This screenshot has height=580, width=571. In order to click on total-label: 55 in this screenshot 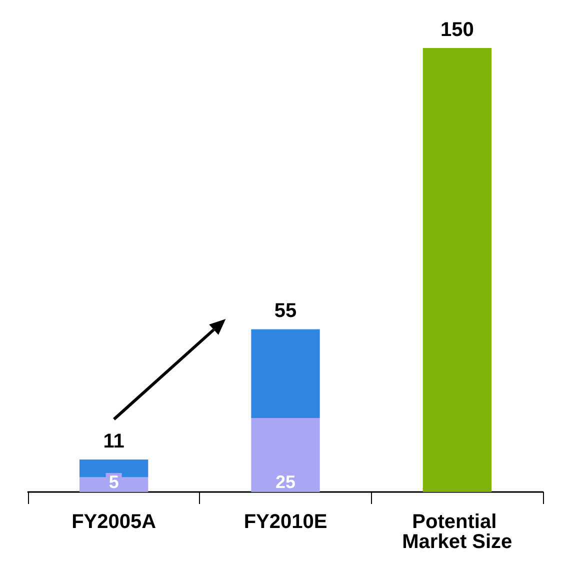, I will do `click(285, 311)`.